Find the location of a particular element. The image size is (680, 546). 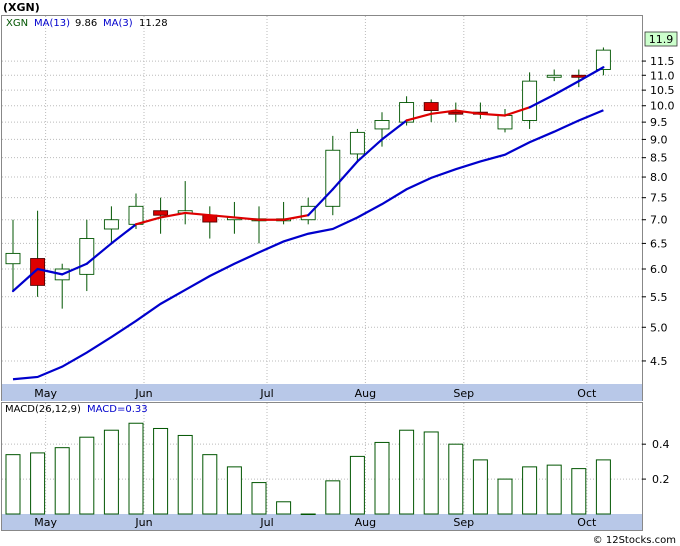

legend-ma13-label: MA(13) is located at coordinates (52, 23).